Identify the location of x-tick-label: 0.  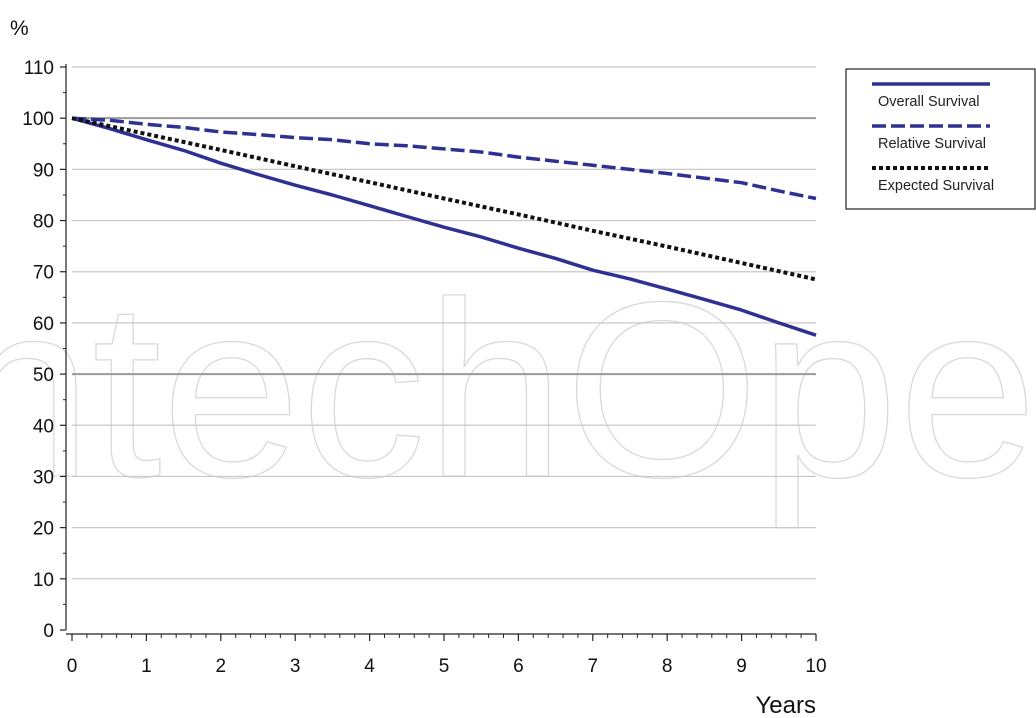
(72, 666).